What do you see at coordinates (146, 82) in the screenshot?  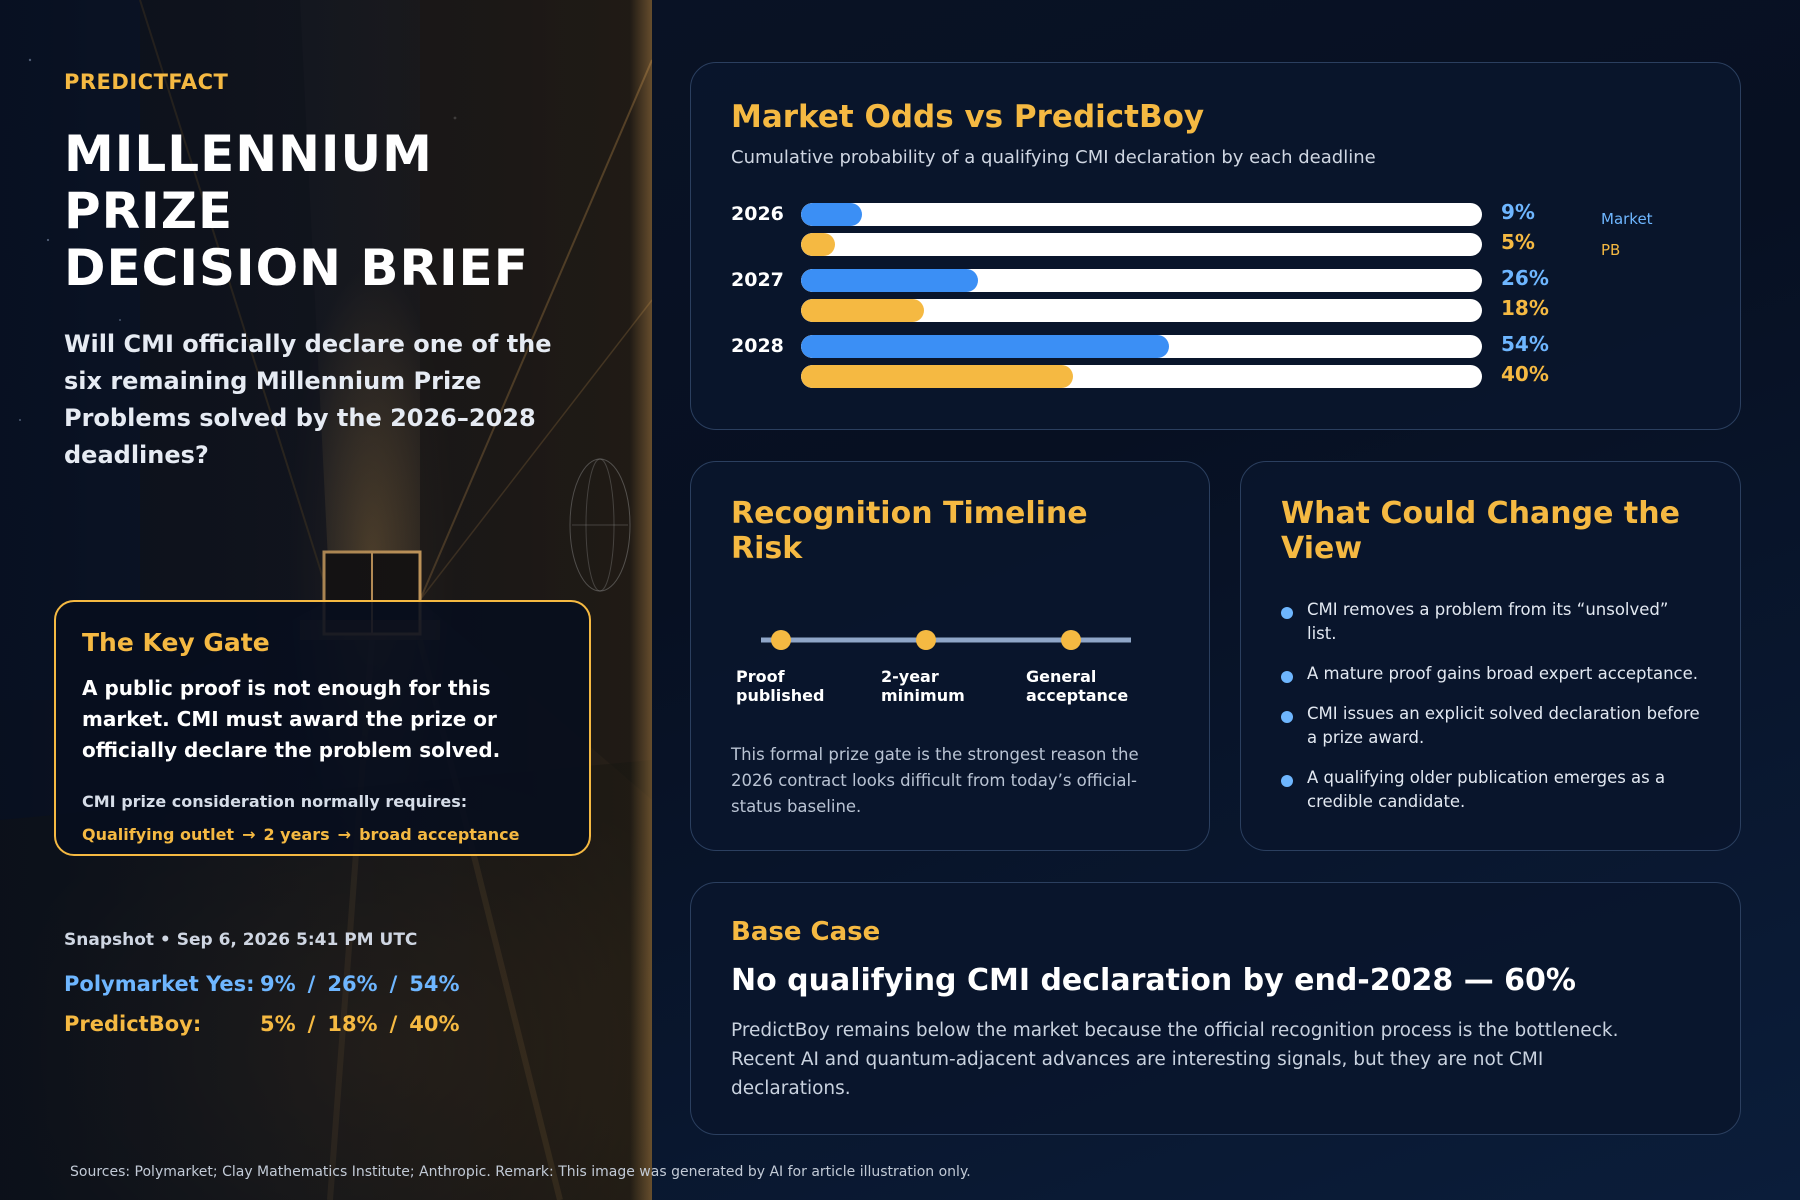 I see `brand-name: PREDICTFACT` at bounding box center [146, 82].